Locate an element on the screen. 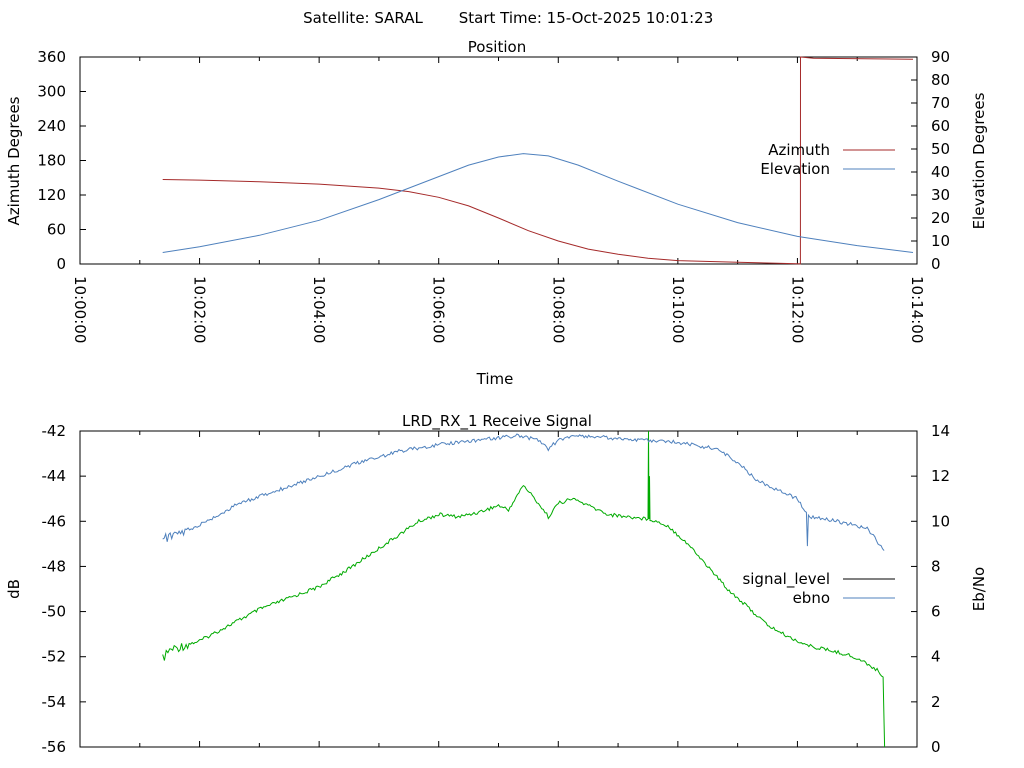 The image size is (1024, 768). x-tick-label: 10:12:00 is located at coordinates (797, 309).